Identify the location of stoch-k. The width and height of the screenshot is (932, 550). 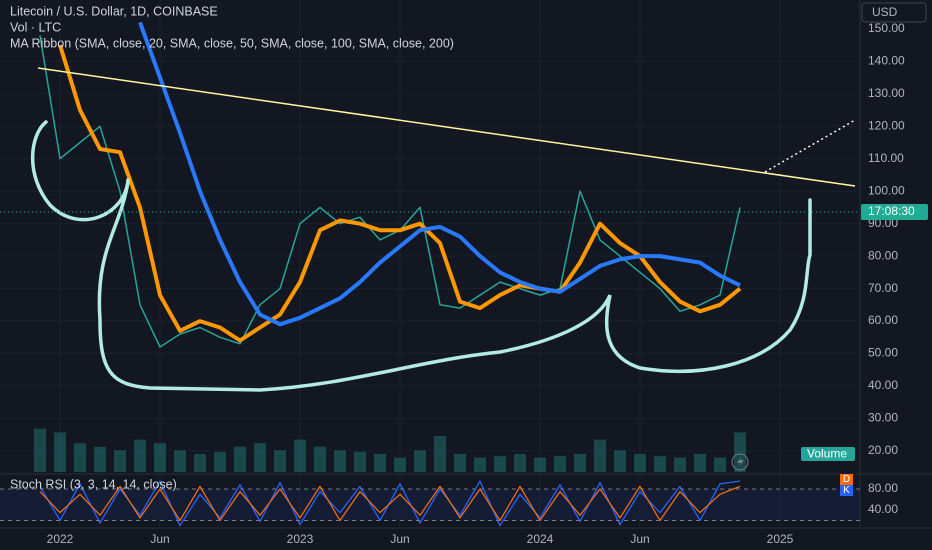
(390, 503).